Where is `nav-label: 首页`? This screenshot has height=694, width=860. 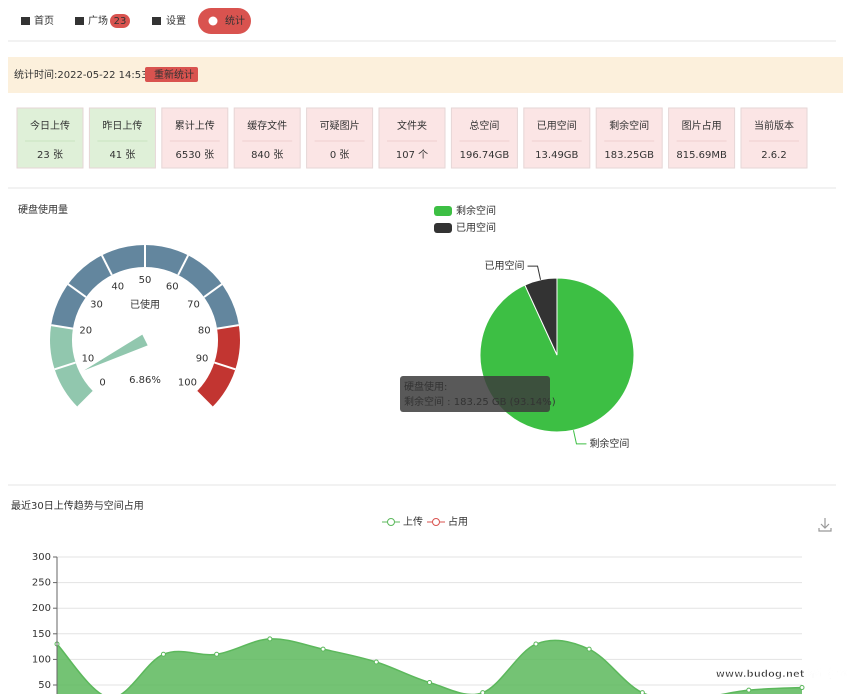
nav-label: 首页 is located at coordinates (44, 20).